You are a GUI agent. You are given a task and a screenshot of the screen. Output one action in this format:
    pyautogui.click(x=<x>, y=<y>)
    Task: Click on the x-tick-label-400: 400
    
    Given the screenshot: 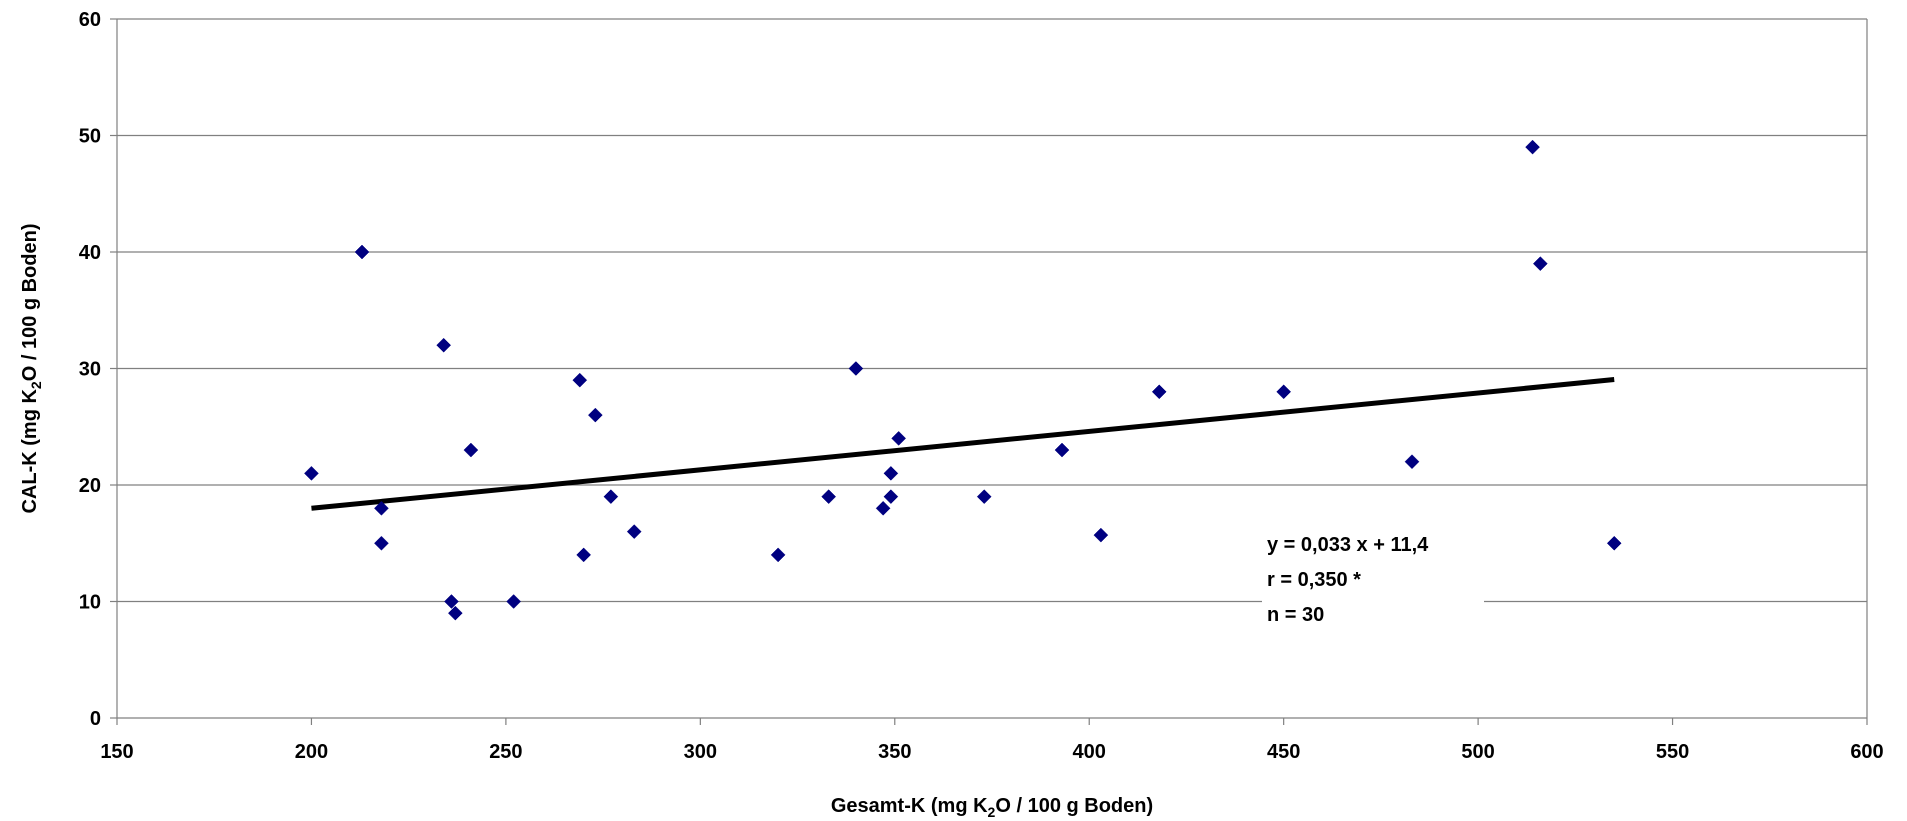 What is the action you would take?
    pyautogui.click(x=1089, y=752)
    